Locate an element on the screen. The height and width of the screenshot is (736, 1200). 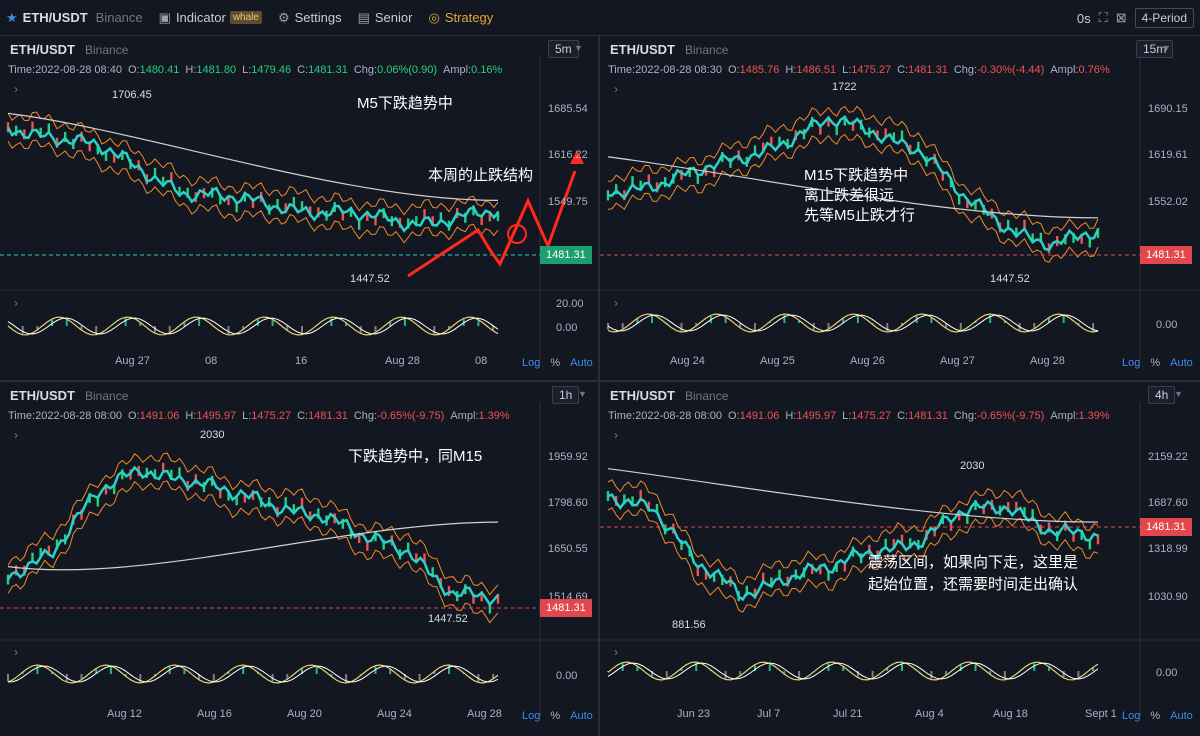
fullscreen-icon: ⛶ is located at coordinates (1103, 17).